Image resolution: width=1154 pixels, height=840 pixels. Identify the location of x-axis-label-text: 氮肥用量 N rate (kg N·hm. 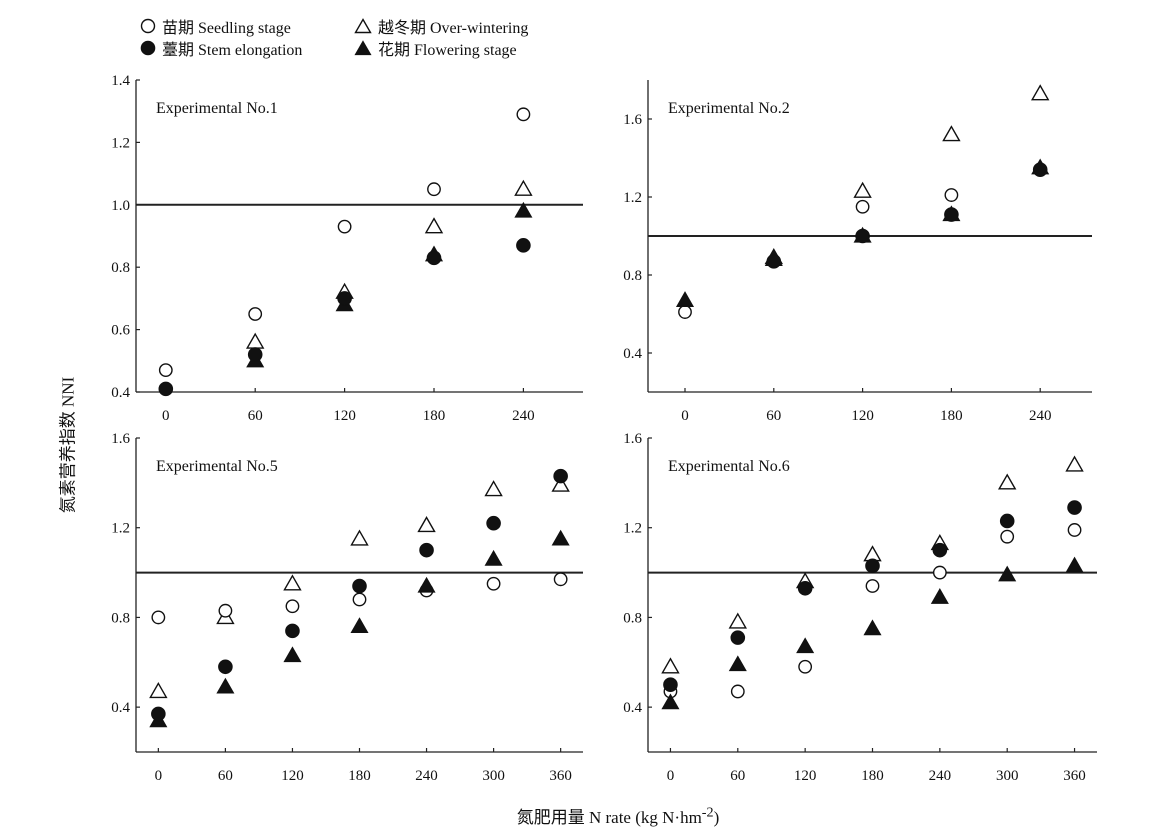
(609, 817).